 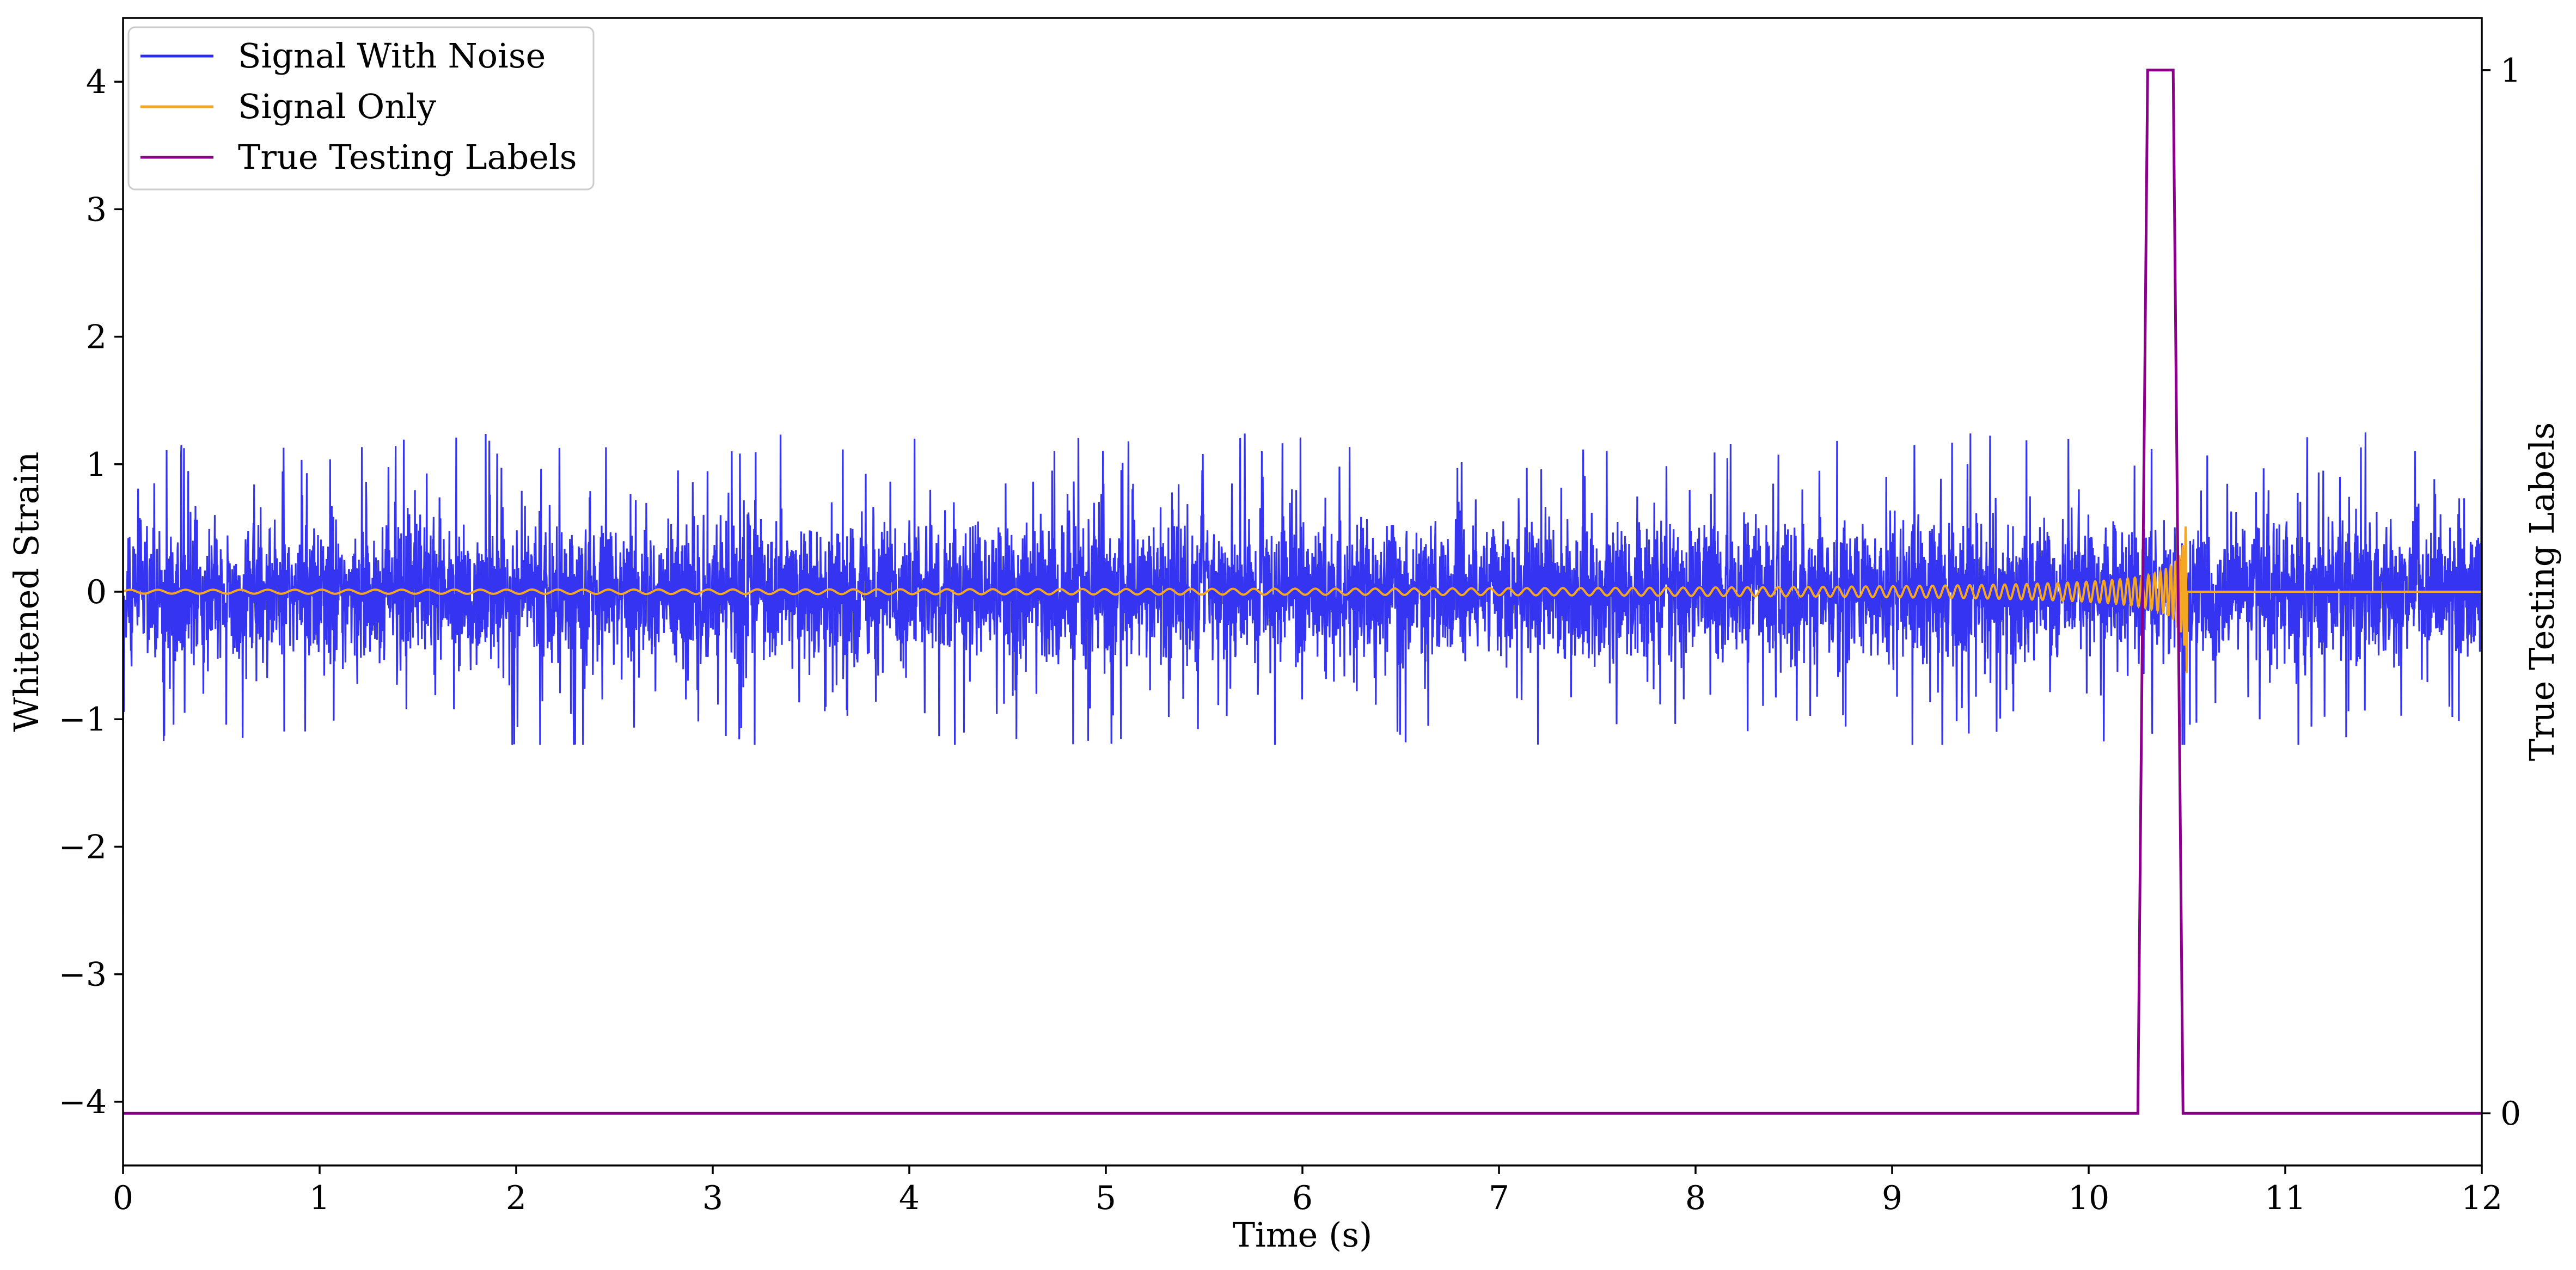 What do you see at coordinates (319, 1198) in the screenshot?
I see `x-tick-label: 1` at bounding box center [319, 1198].